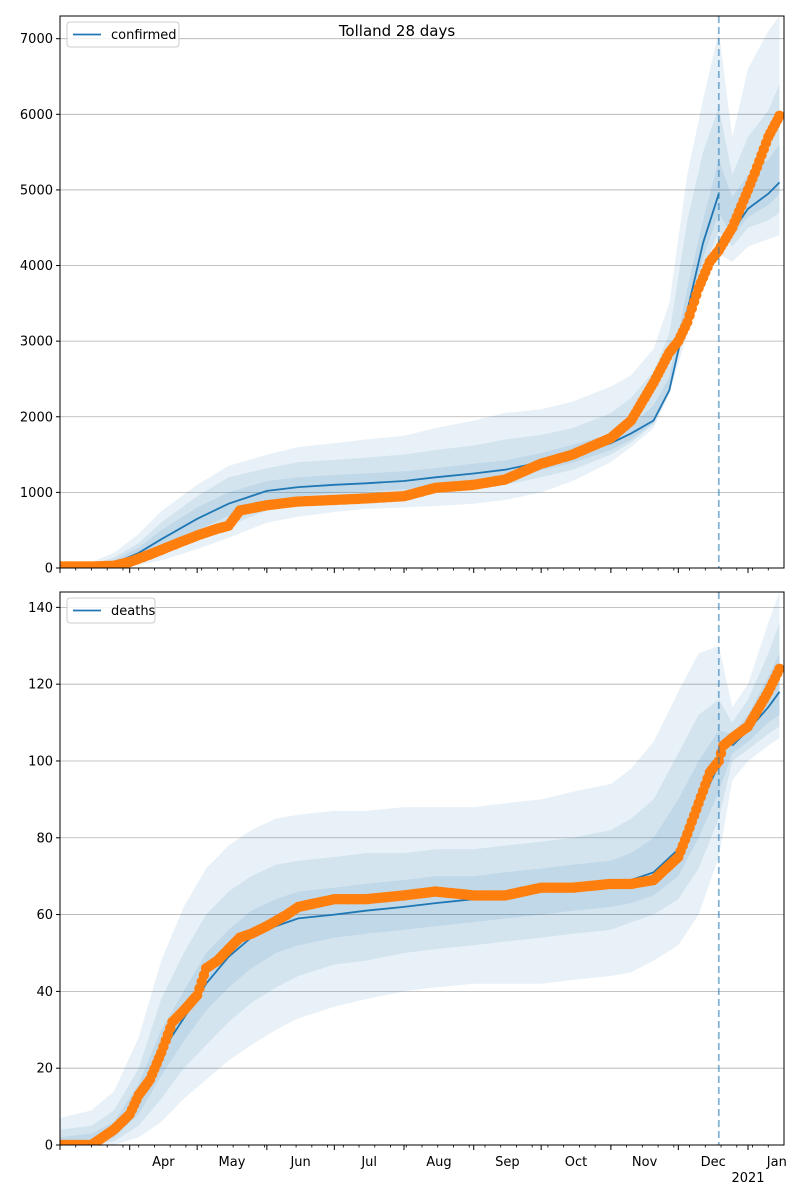 Image resolution: width=800 pixels, height=1200 pixels. Describe the element at coordinates (438, 1162) in the screenshot. I see `x-tick-label: Aug` at that location.